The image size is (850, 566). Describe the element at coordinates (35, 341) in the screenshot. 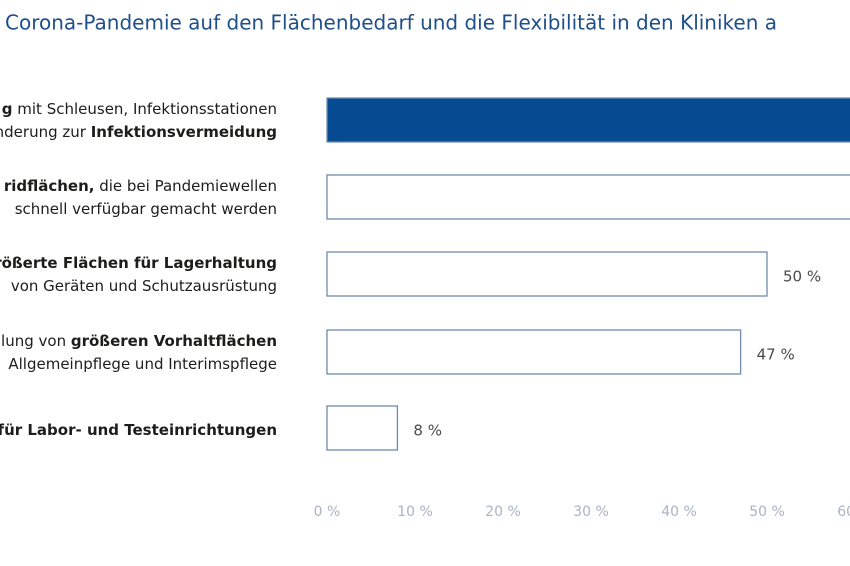

I see `label-run: llung von` at that location.